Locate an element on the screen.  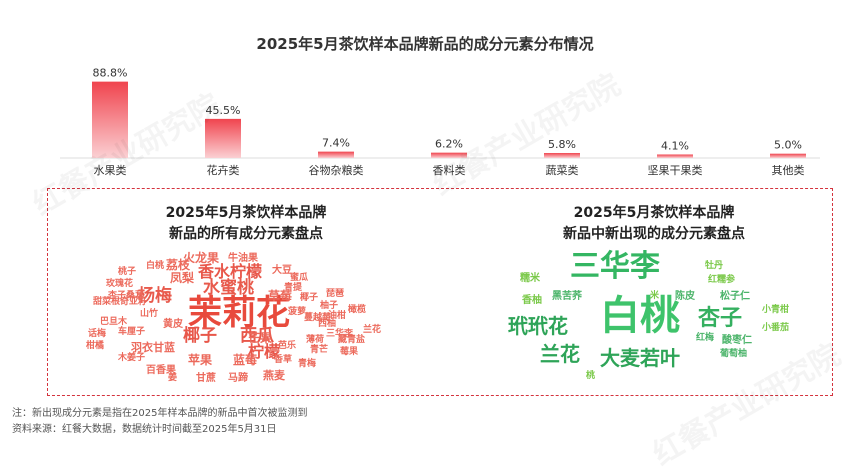
cloud-word: 桃子 is located at coordinates (127, 272).